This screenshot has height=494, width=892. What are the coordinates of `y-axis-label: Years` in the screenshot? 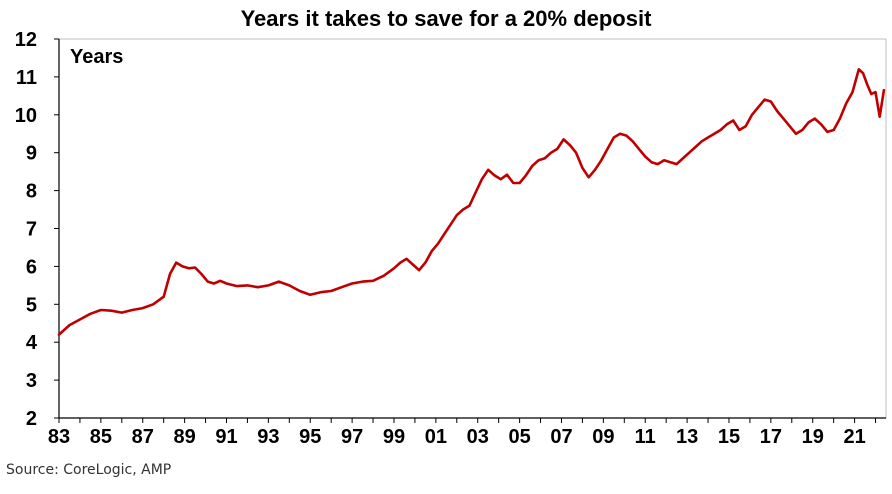 It's located at (96, 57).